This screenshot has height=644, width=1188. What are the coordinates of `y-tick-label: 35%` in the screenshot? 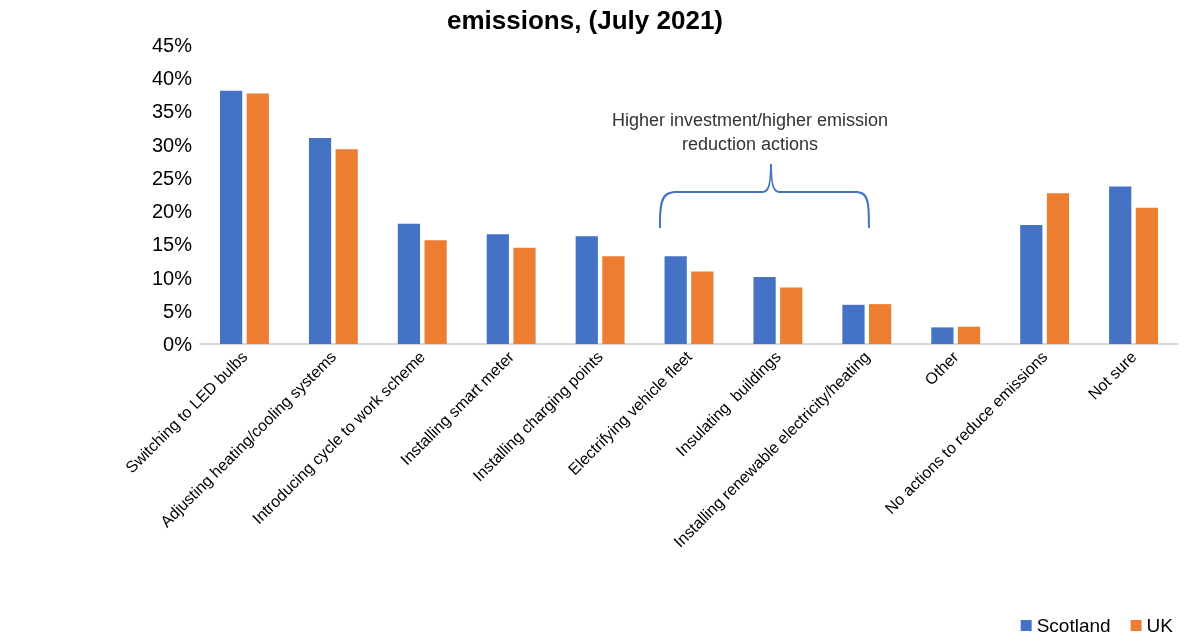 It's located at (172, 111).